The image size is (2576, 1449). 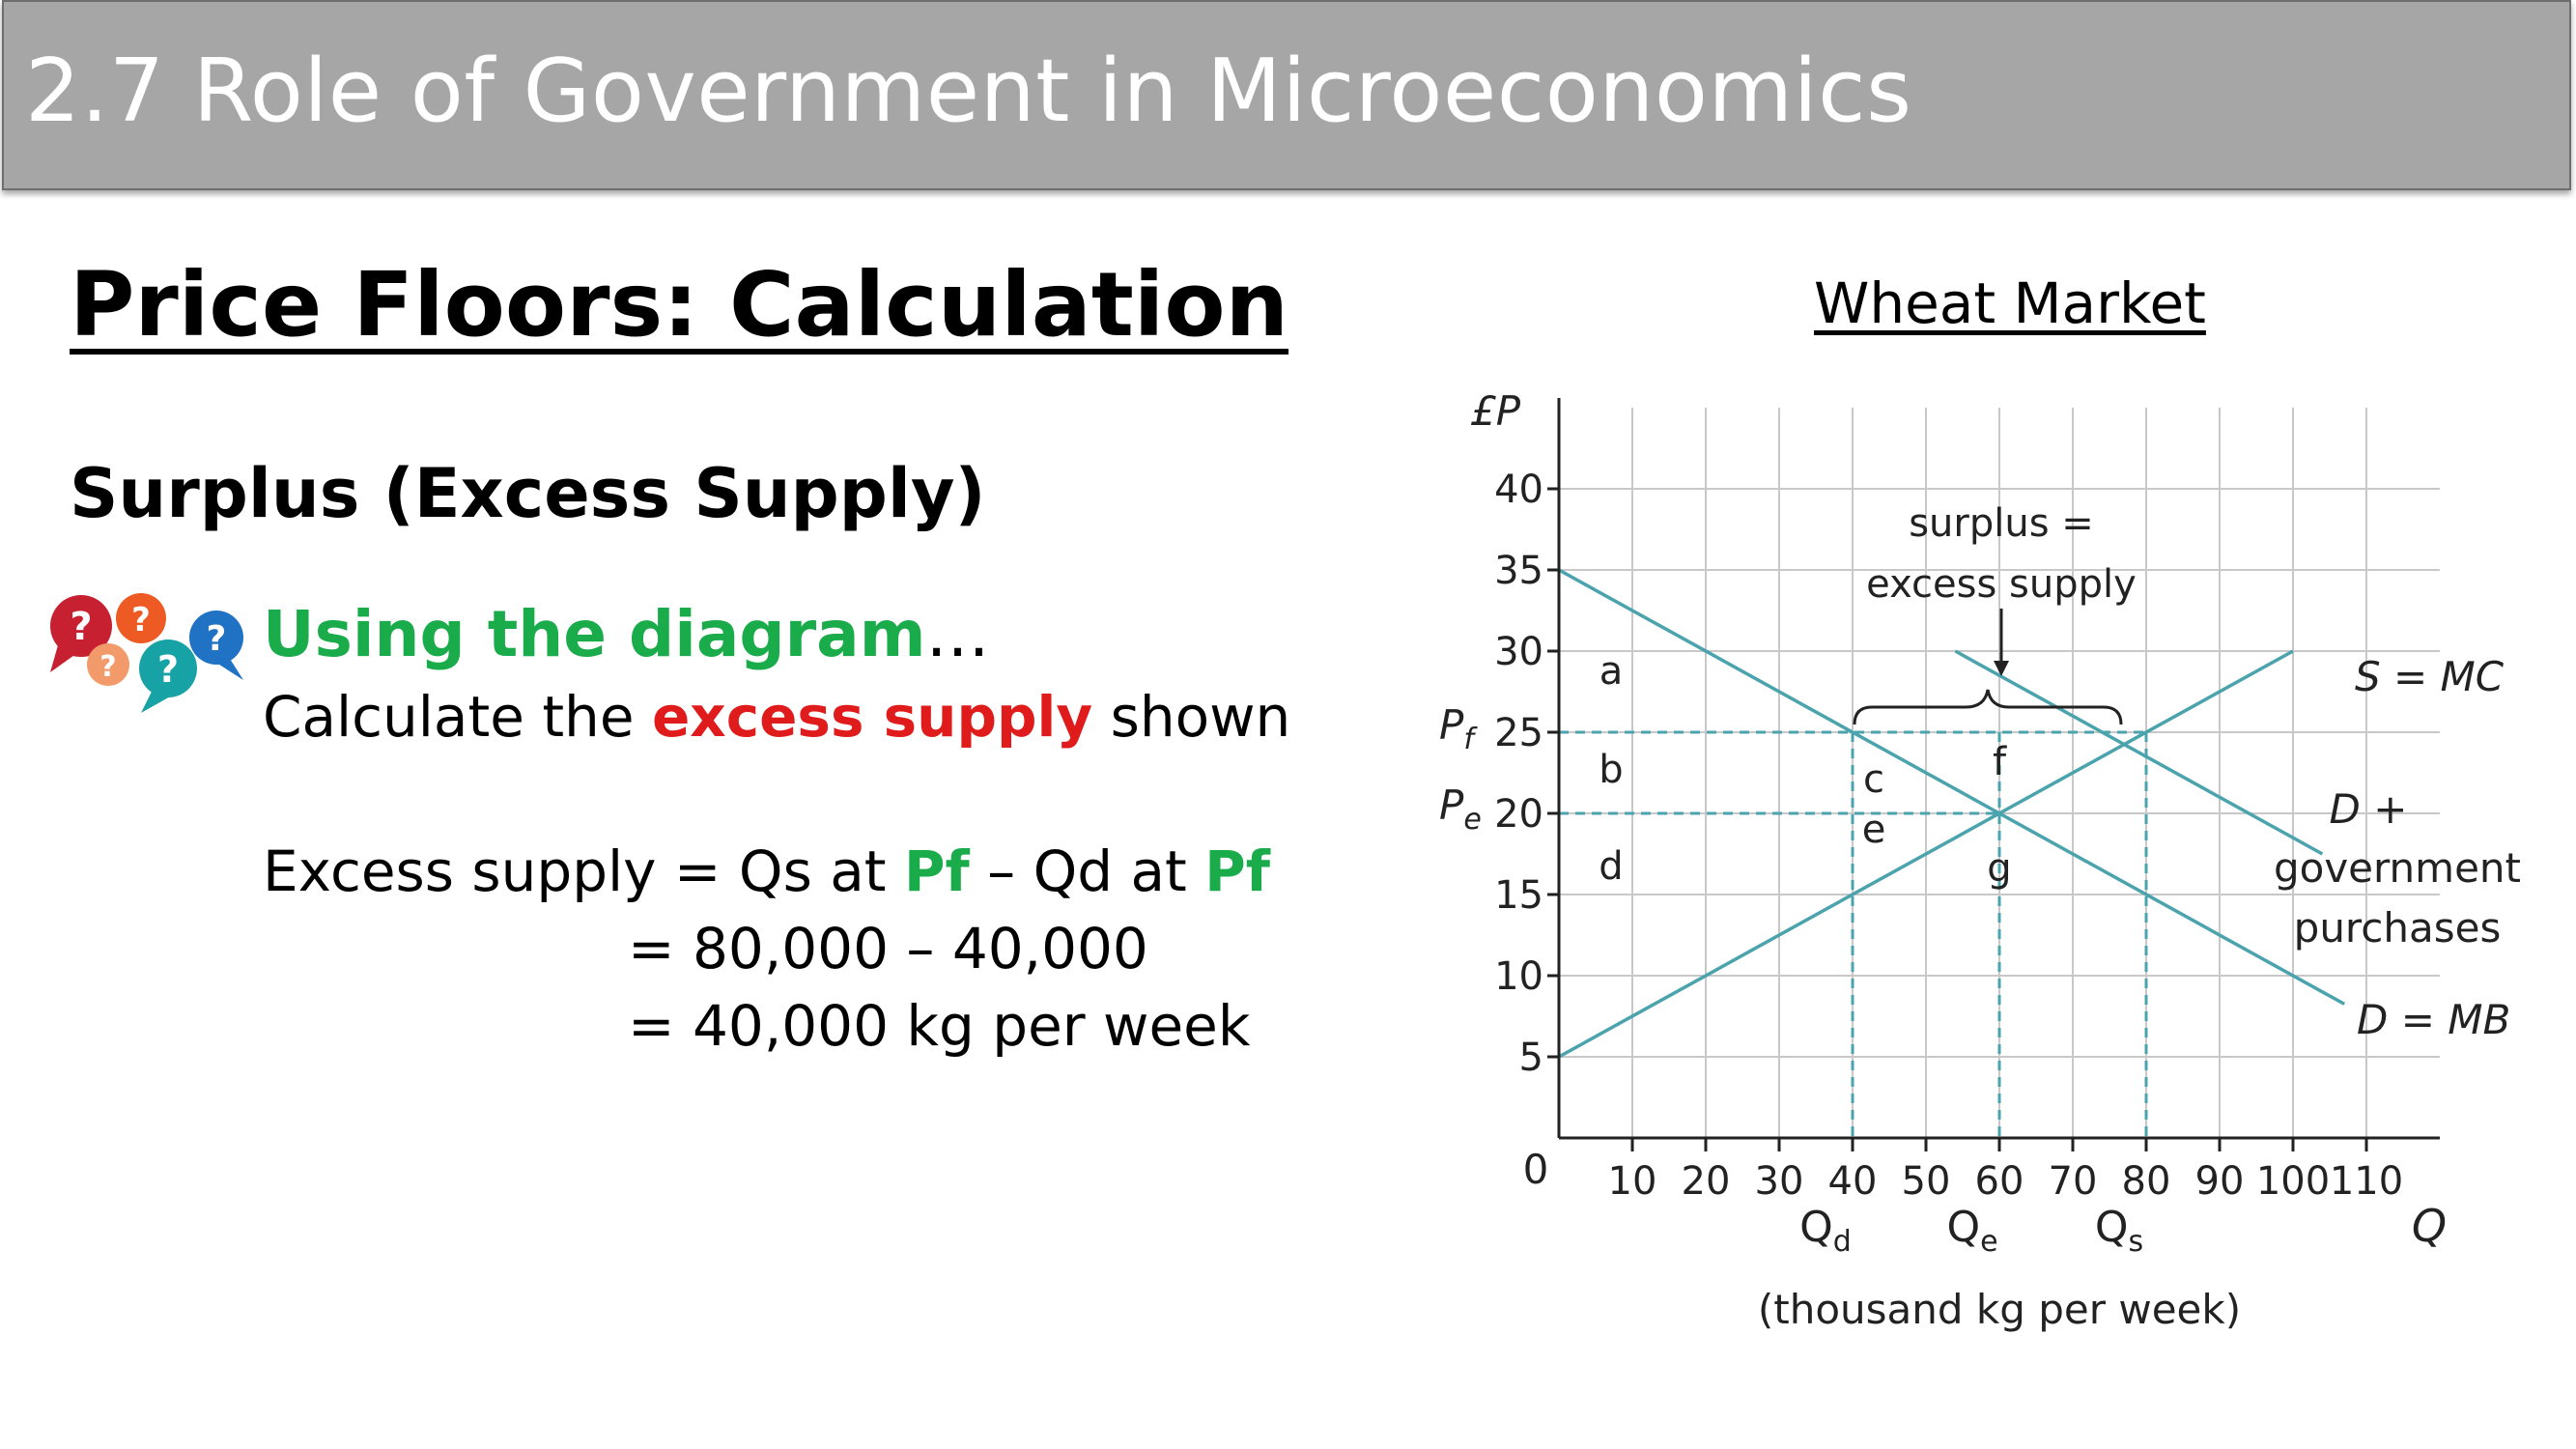 What do you see at coordinates (1531, 1058) in the screenshot?
I see `y-tick-label-5: 5` at bounding box center [1531, 1058].